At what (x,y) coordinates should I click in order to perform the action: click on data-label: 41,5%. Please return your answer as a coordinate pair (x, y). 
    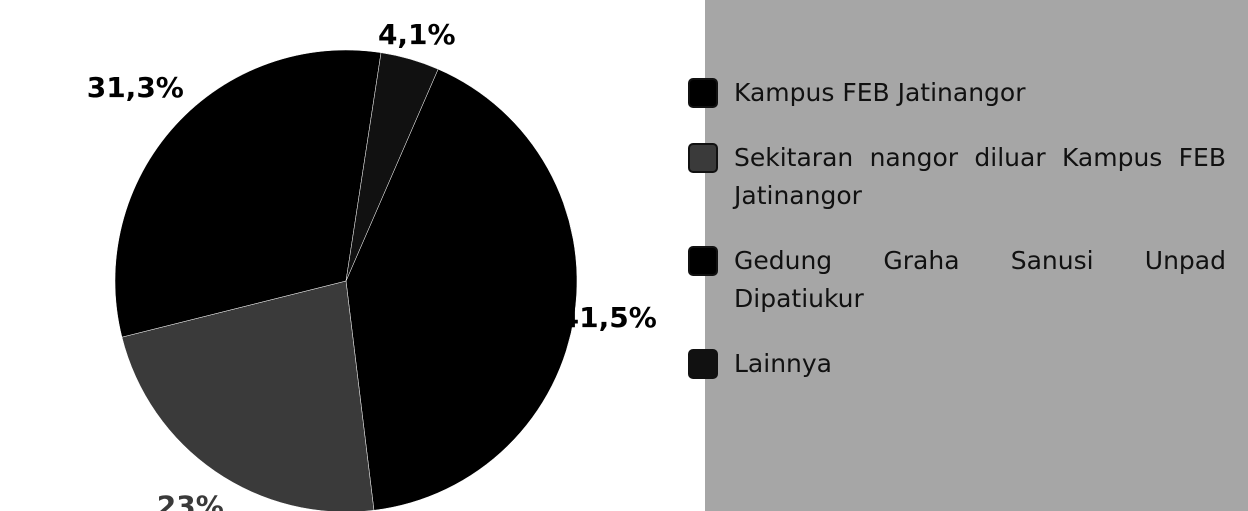
    Looking at the image, I should click on (608, 317).